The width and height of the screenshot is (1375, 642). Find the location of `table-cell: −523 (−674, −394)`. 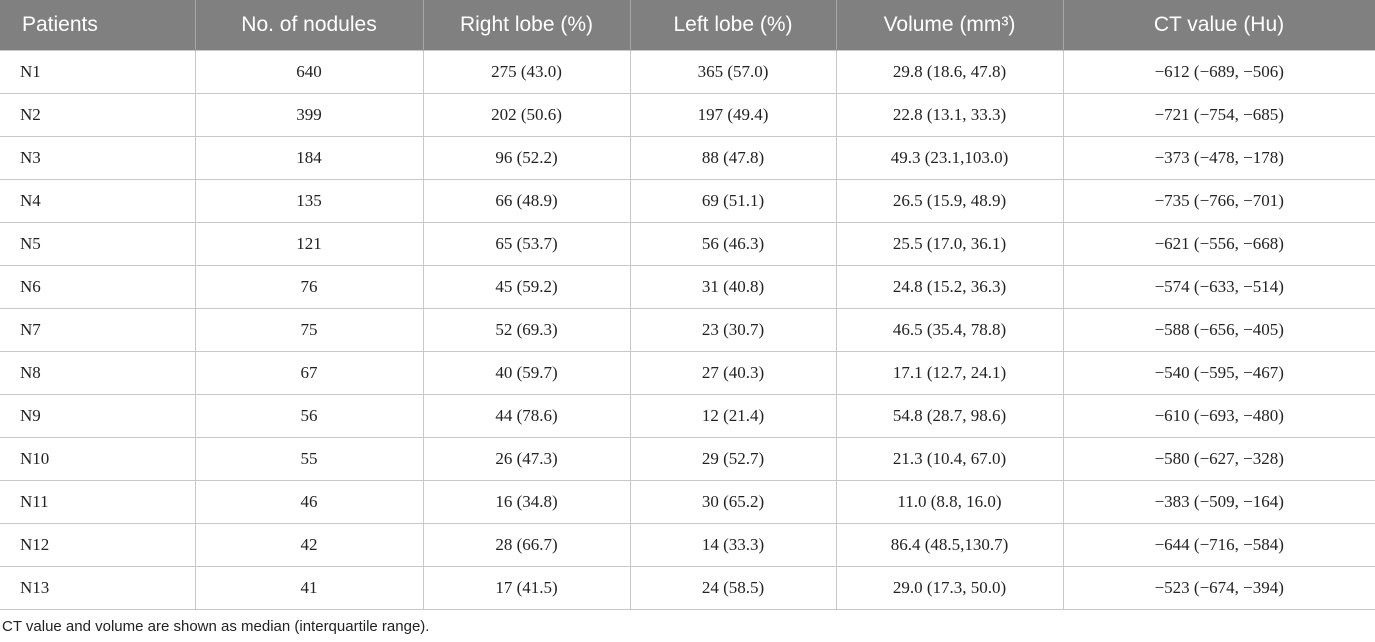

table-cell: −523 (−674, −394) is located at coordinates (1218, 588).